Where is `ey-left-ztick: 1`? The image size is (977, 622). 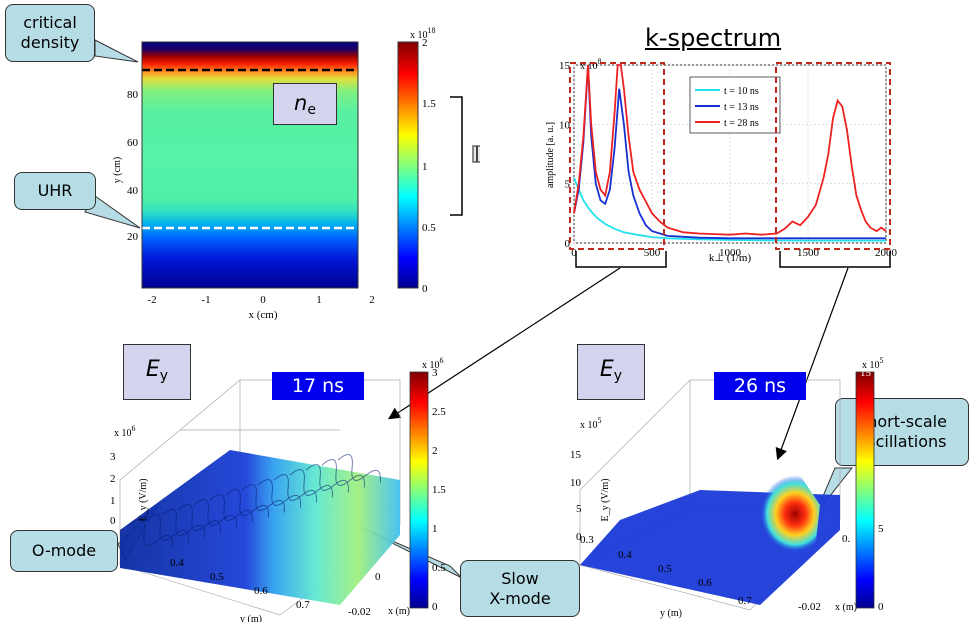
ey-left-ztick: 1 is located at coordinates (113, 501).